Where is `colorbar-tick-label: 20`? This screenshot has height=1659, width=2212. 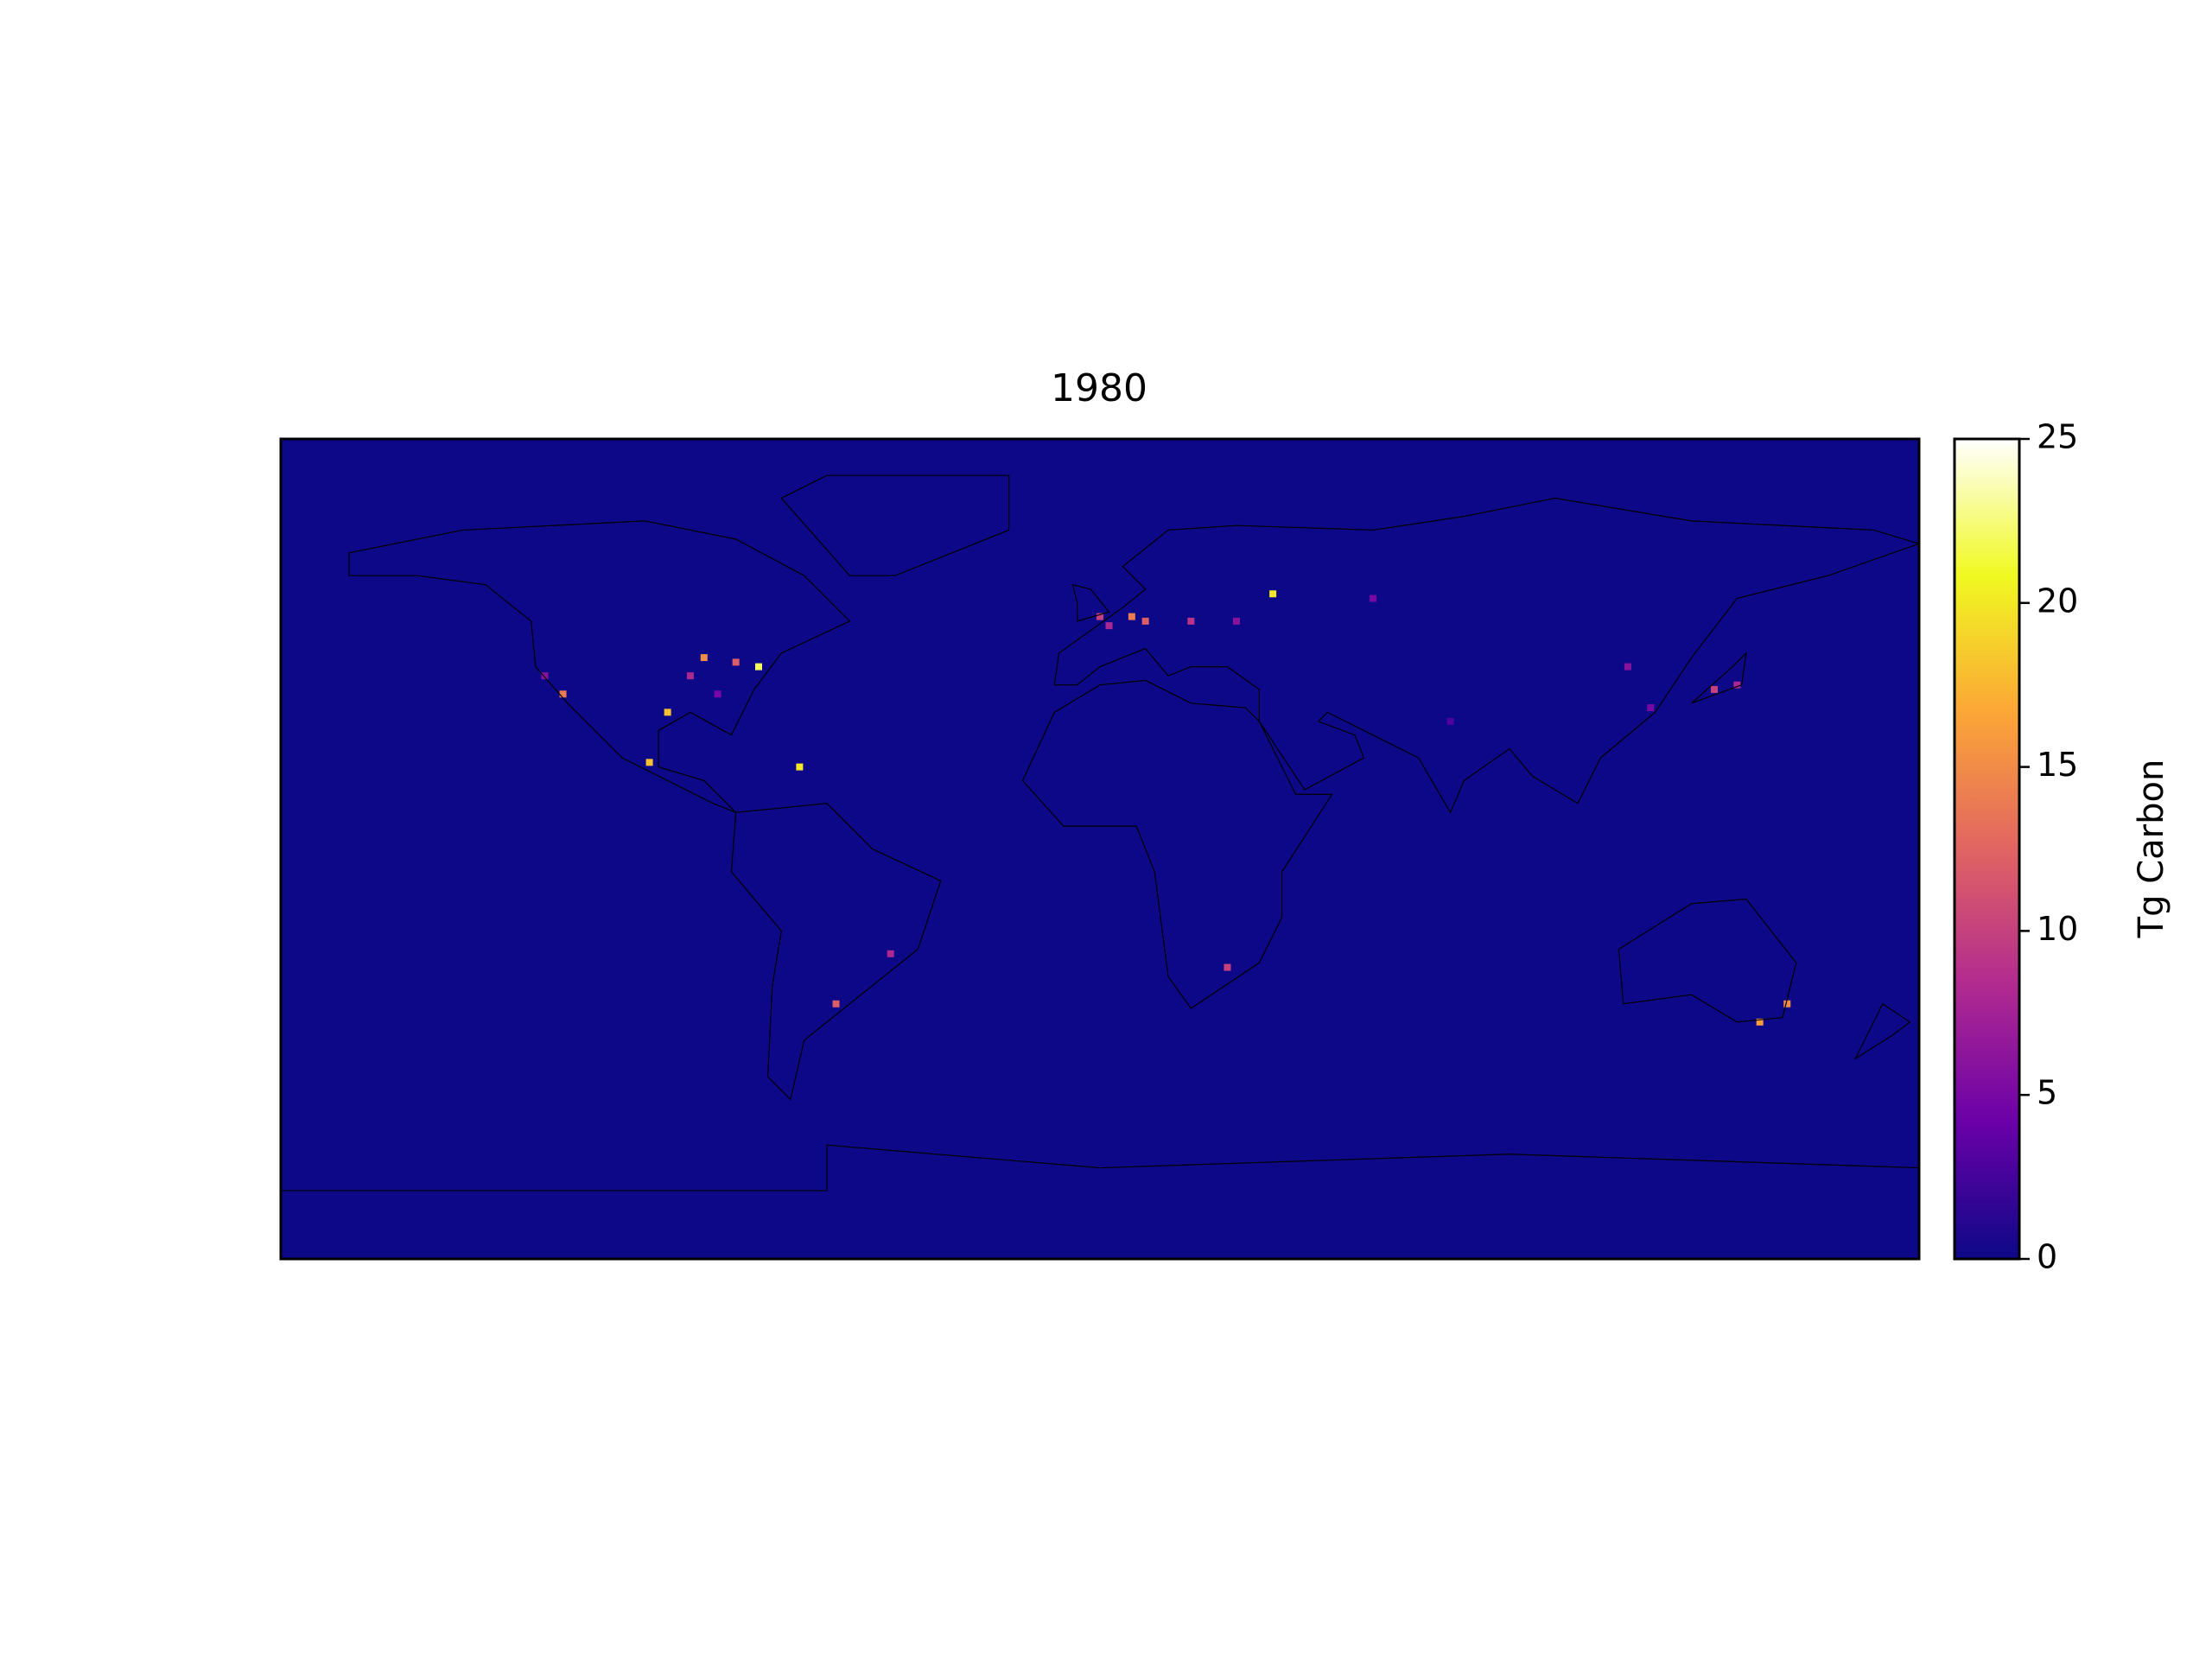
colorbar-tick-label: 20 is located at coordinates (2057, 601).